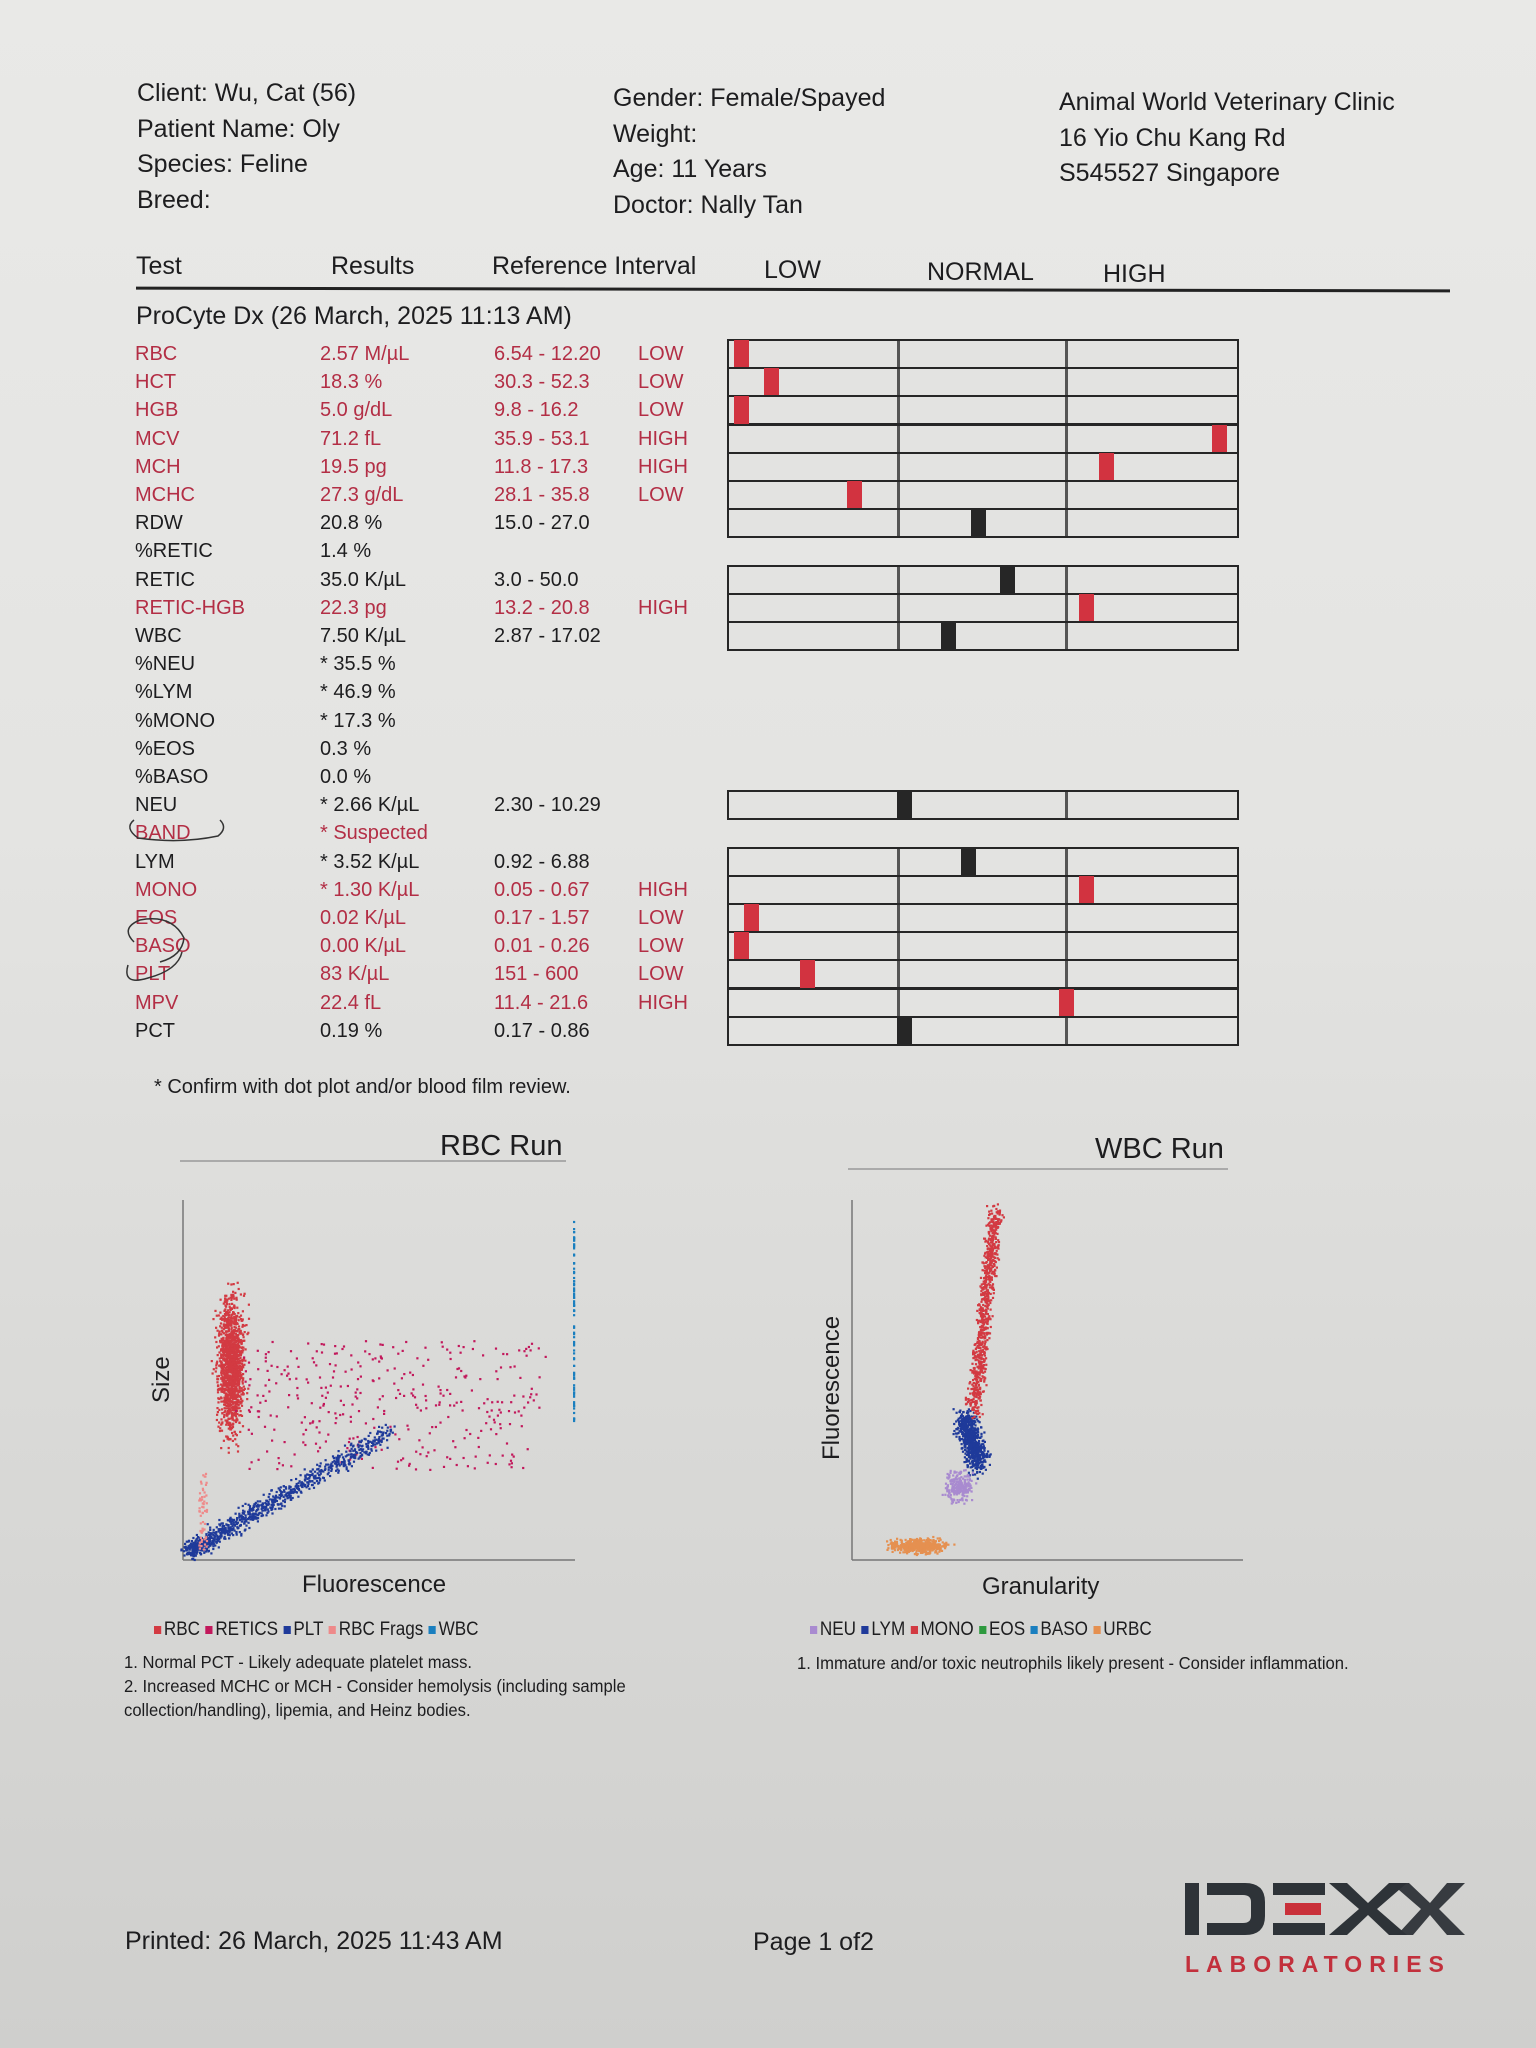 The image size is (1536, 2048). Describe the element at coordinates (898, 382) in the screenshot. I see `low-normal-divider` at that location.